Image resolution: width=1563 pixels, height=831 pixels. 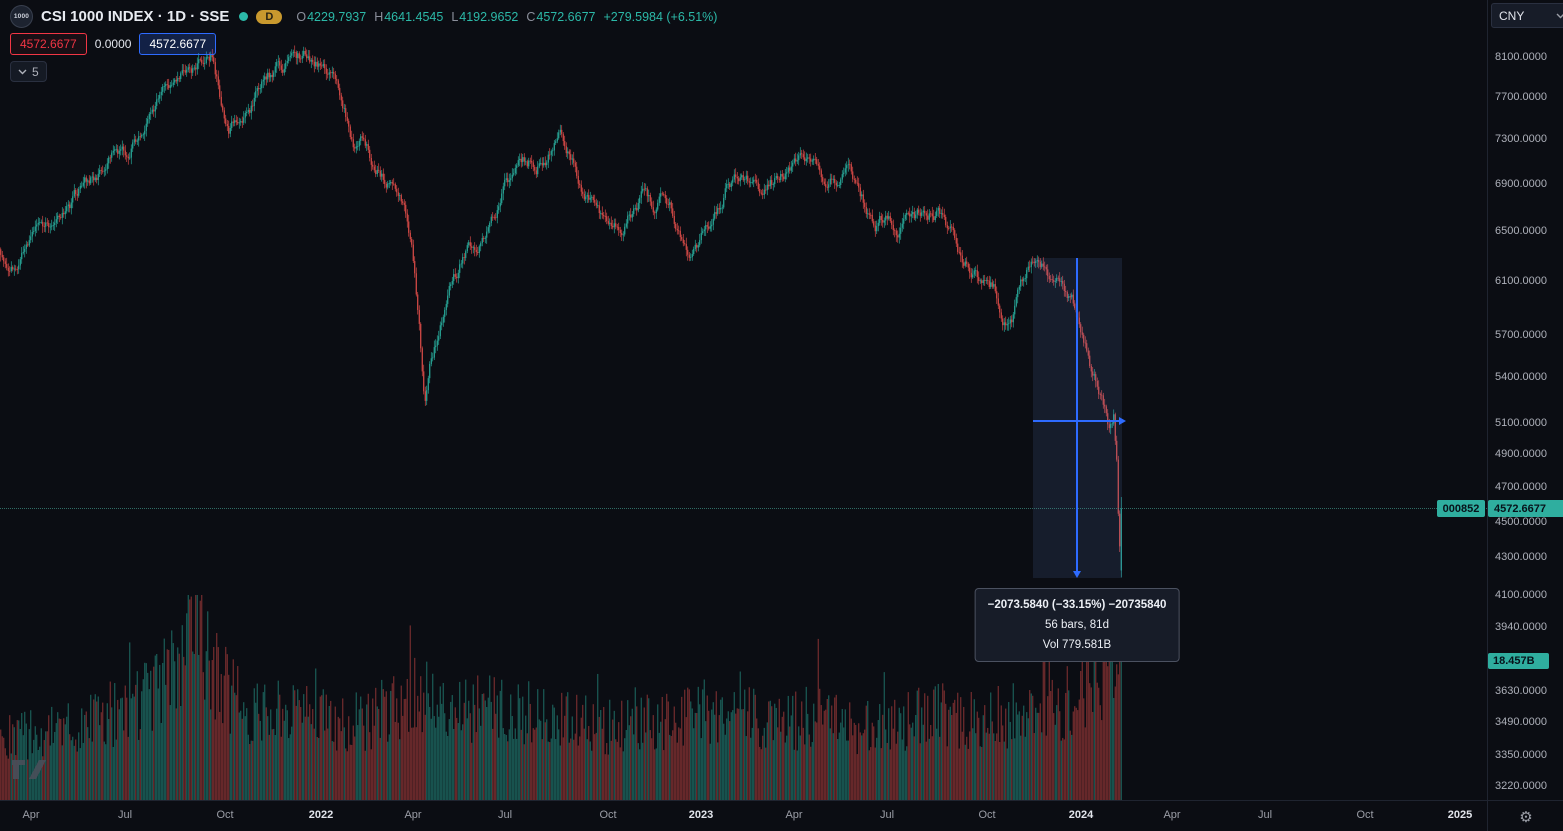 What do you see at coordinates (1521, 183) in the screenshot?
I see `price-tick-label: 6900.0000` at bounding box center [1521, 183].